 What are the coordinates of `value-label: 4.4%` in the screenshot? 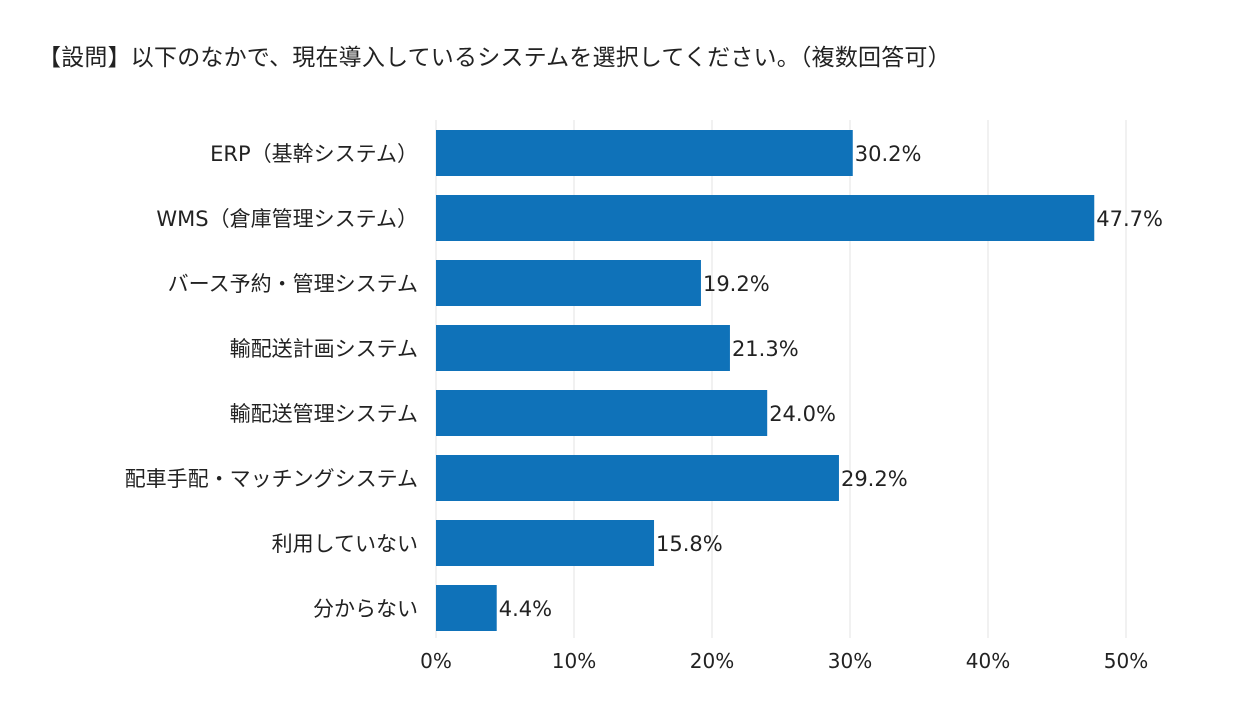 It's located at (525, 609).